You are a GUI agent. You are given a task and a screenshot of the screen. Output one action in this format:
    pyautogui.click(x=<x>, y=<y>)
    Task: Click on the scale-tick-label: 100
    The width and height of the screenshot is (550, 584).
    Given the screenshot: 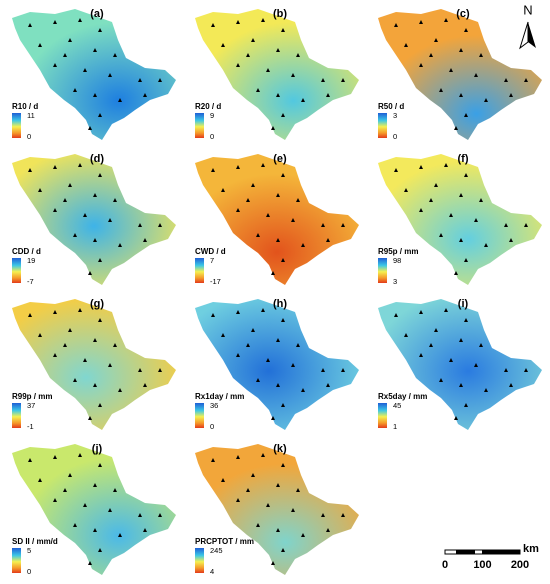 What is the action you would take?
    pyautogui.click(x=482, y=565)
    